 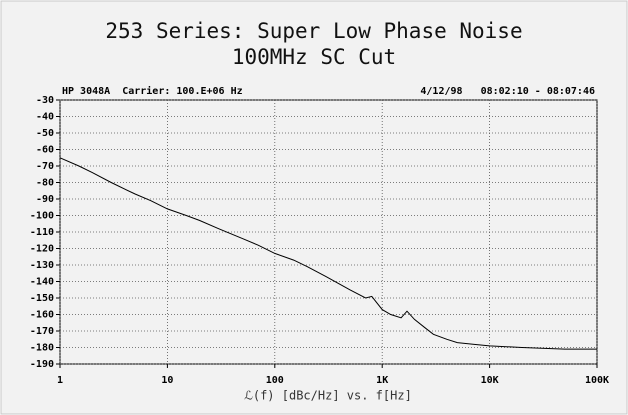 I want to click on x-tick-label: 10K, so click(x=490, y=380).